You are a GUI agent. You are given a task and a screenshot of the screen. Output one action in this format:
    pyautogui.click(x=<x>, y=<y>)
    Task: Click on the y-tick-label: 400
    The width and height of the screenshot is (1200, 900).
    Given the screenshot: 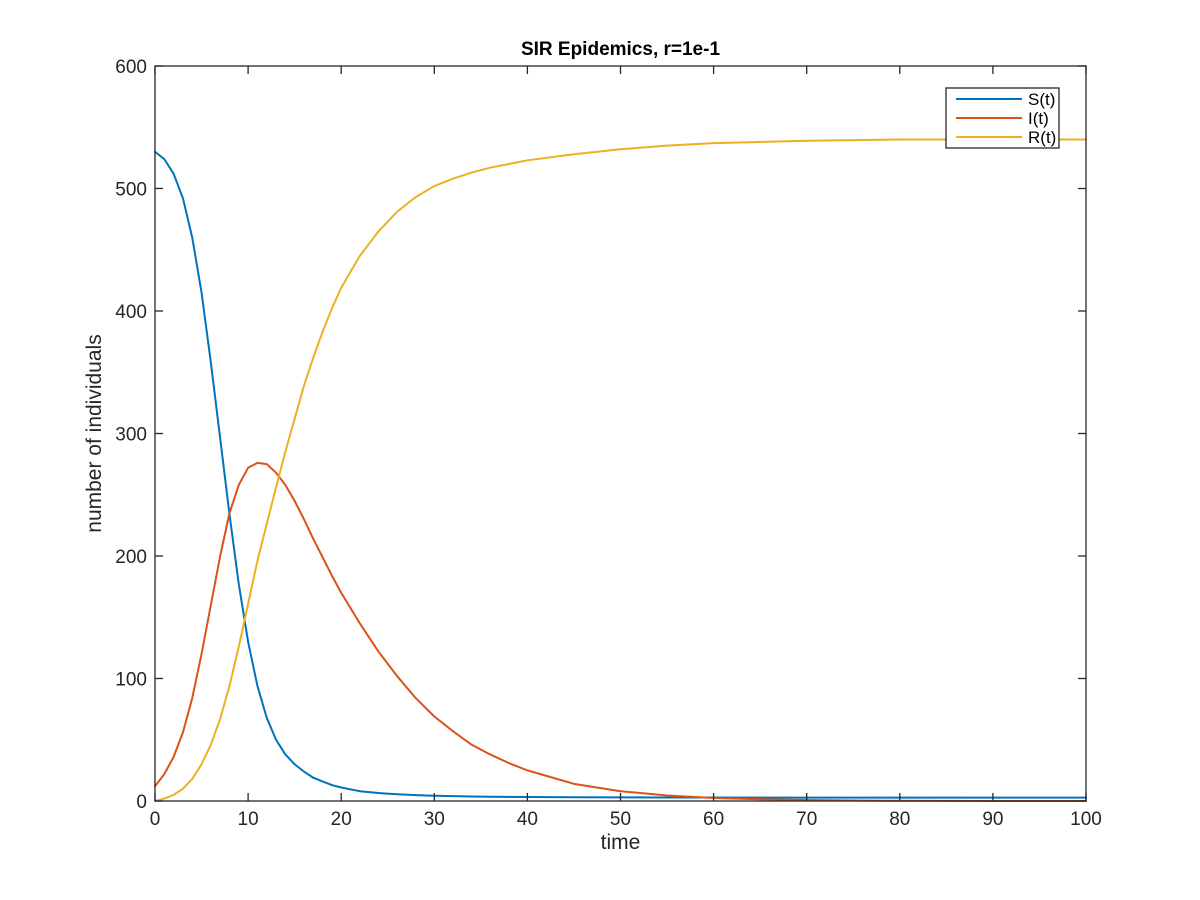 What is the action you would take?
    pyautogui.click(x=131, y=312)
    